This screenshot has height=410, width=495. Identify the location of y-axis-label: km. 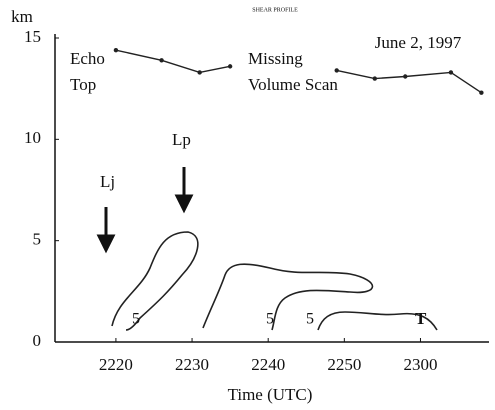
(22, 16).